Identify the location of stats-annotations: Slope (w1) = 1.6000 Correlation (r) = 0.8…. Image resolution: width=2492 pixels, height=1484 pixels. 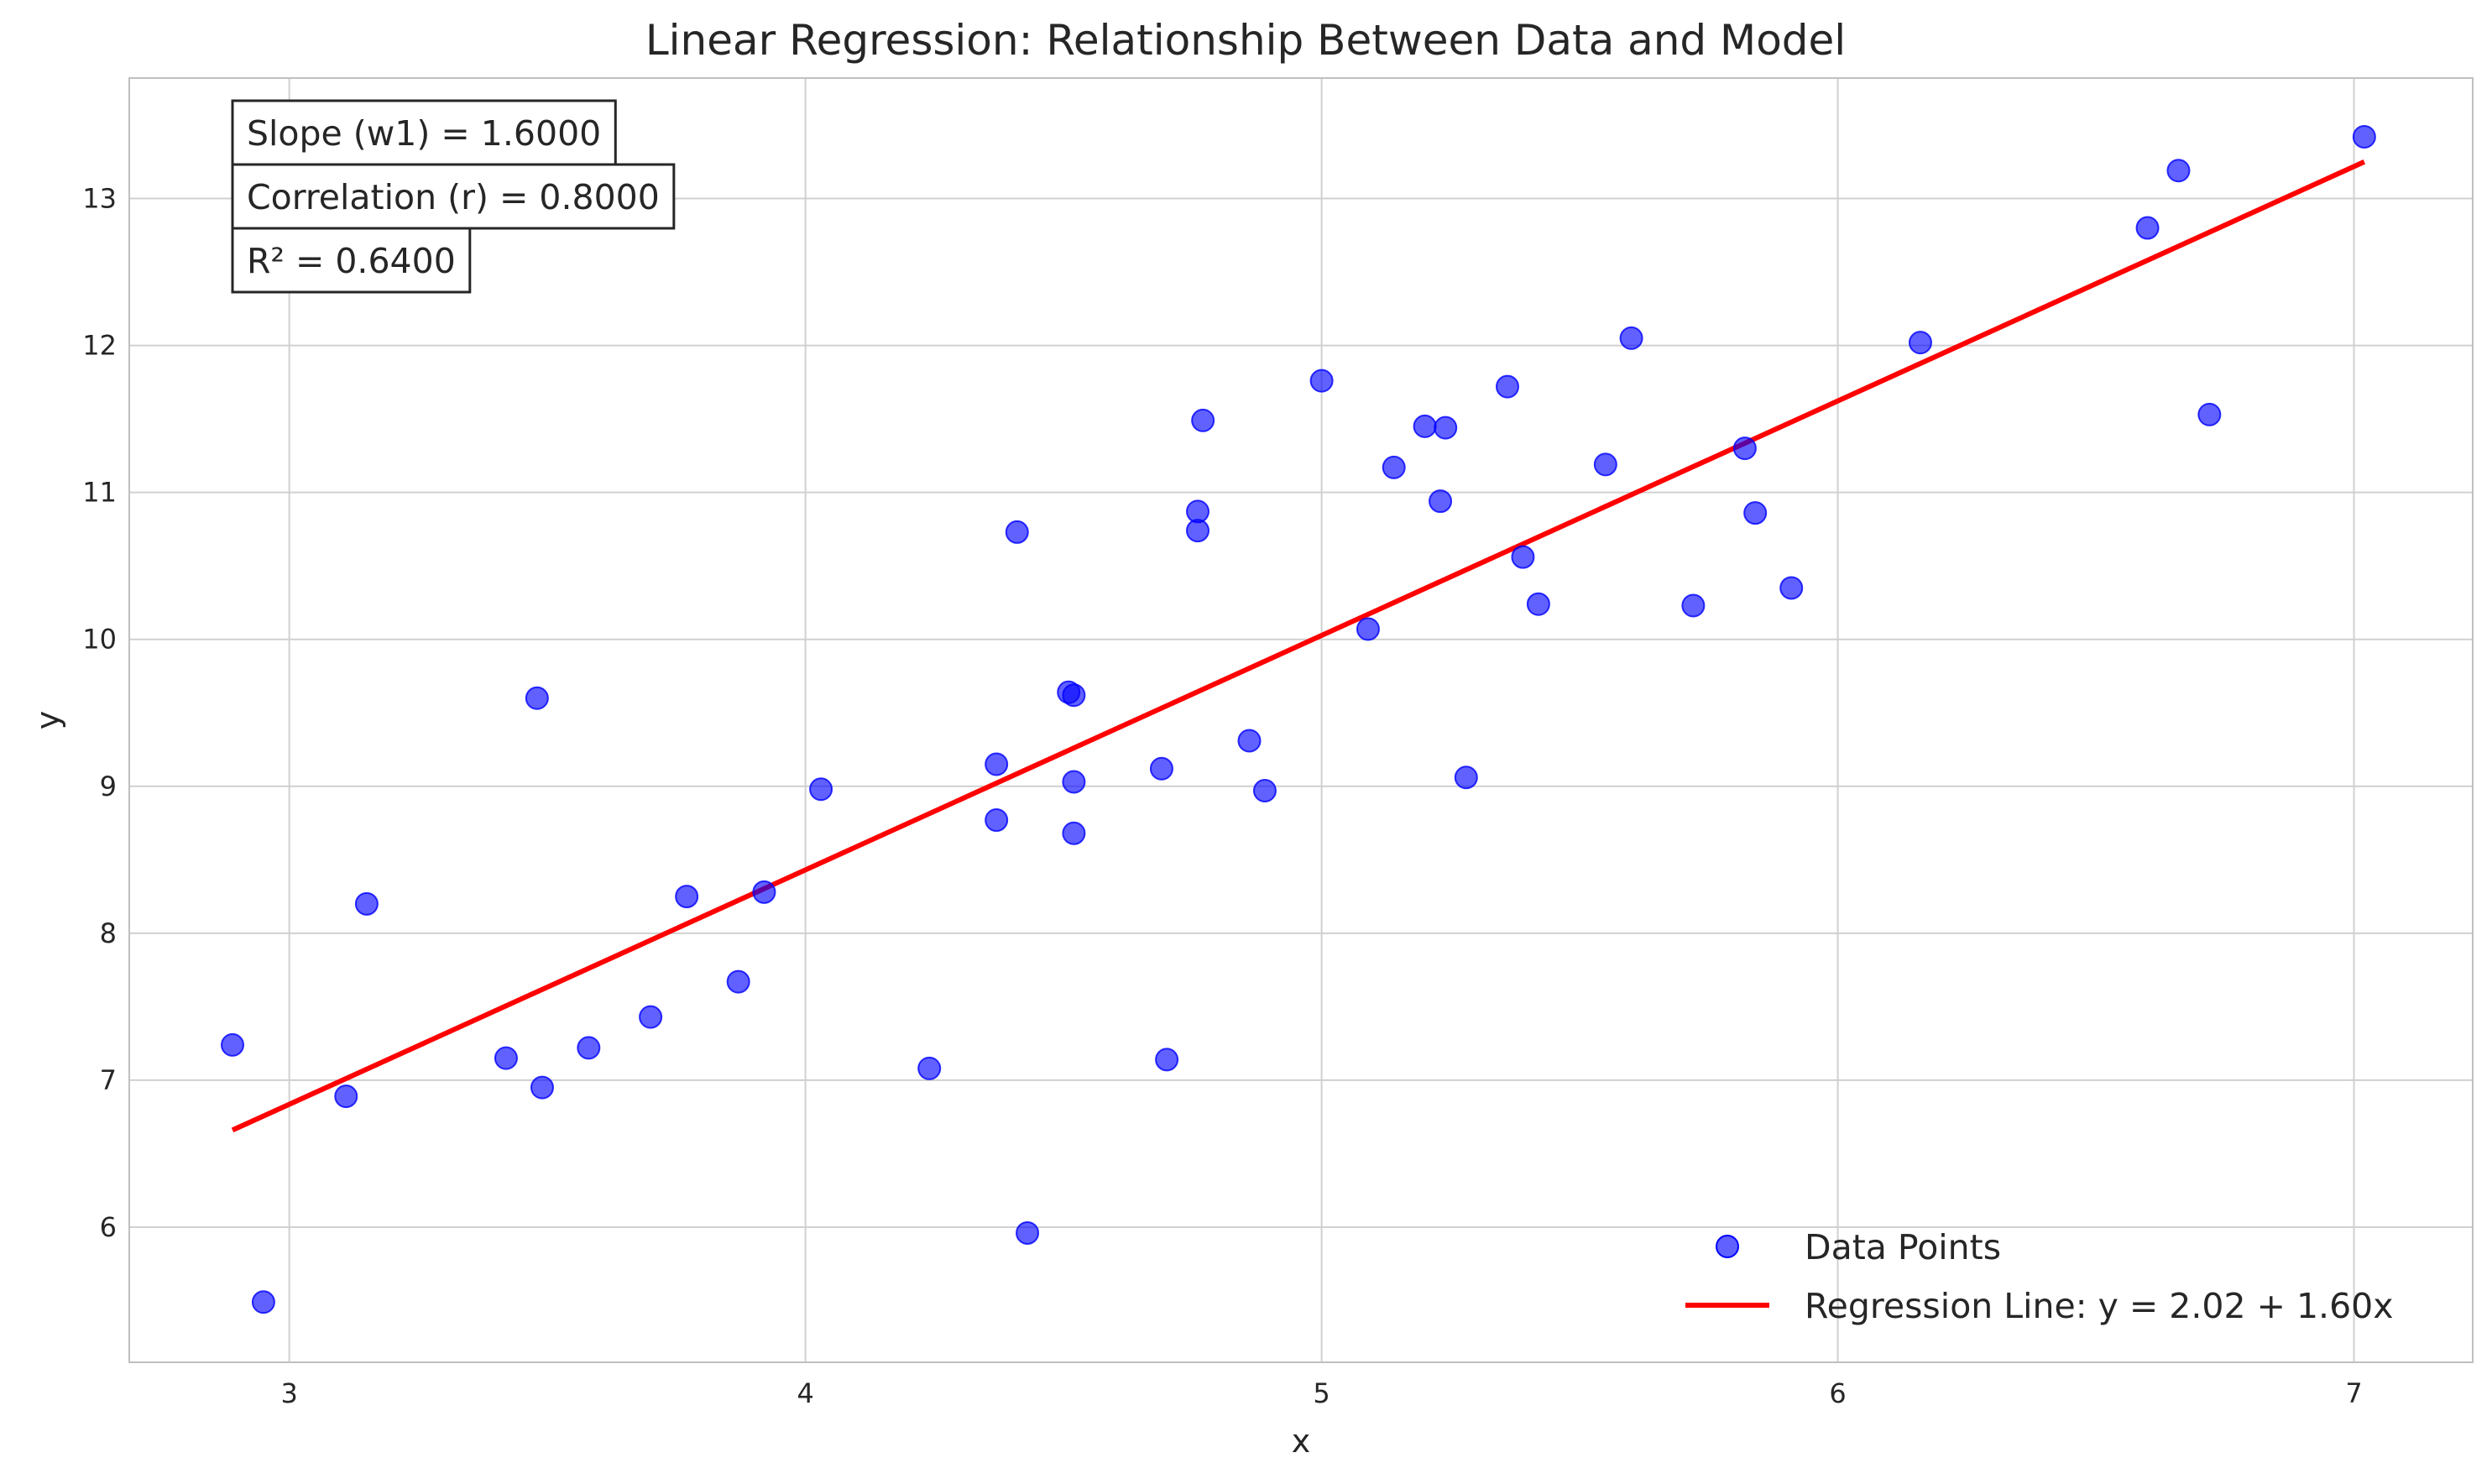
(453, 196).